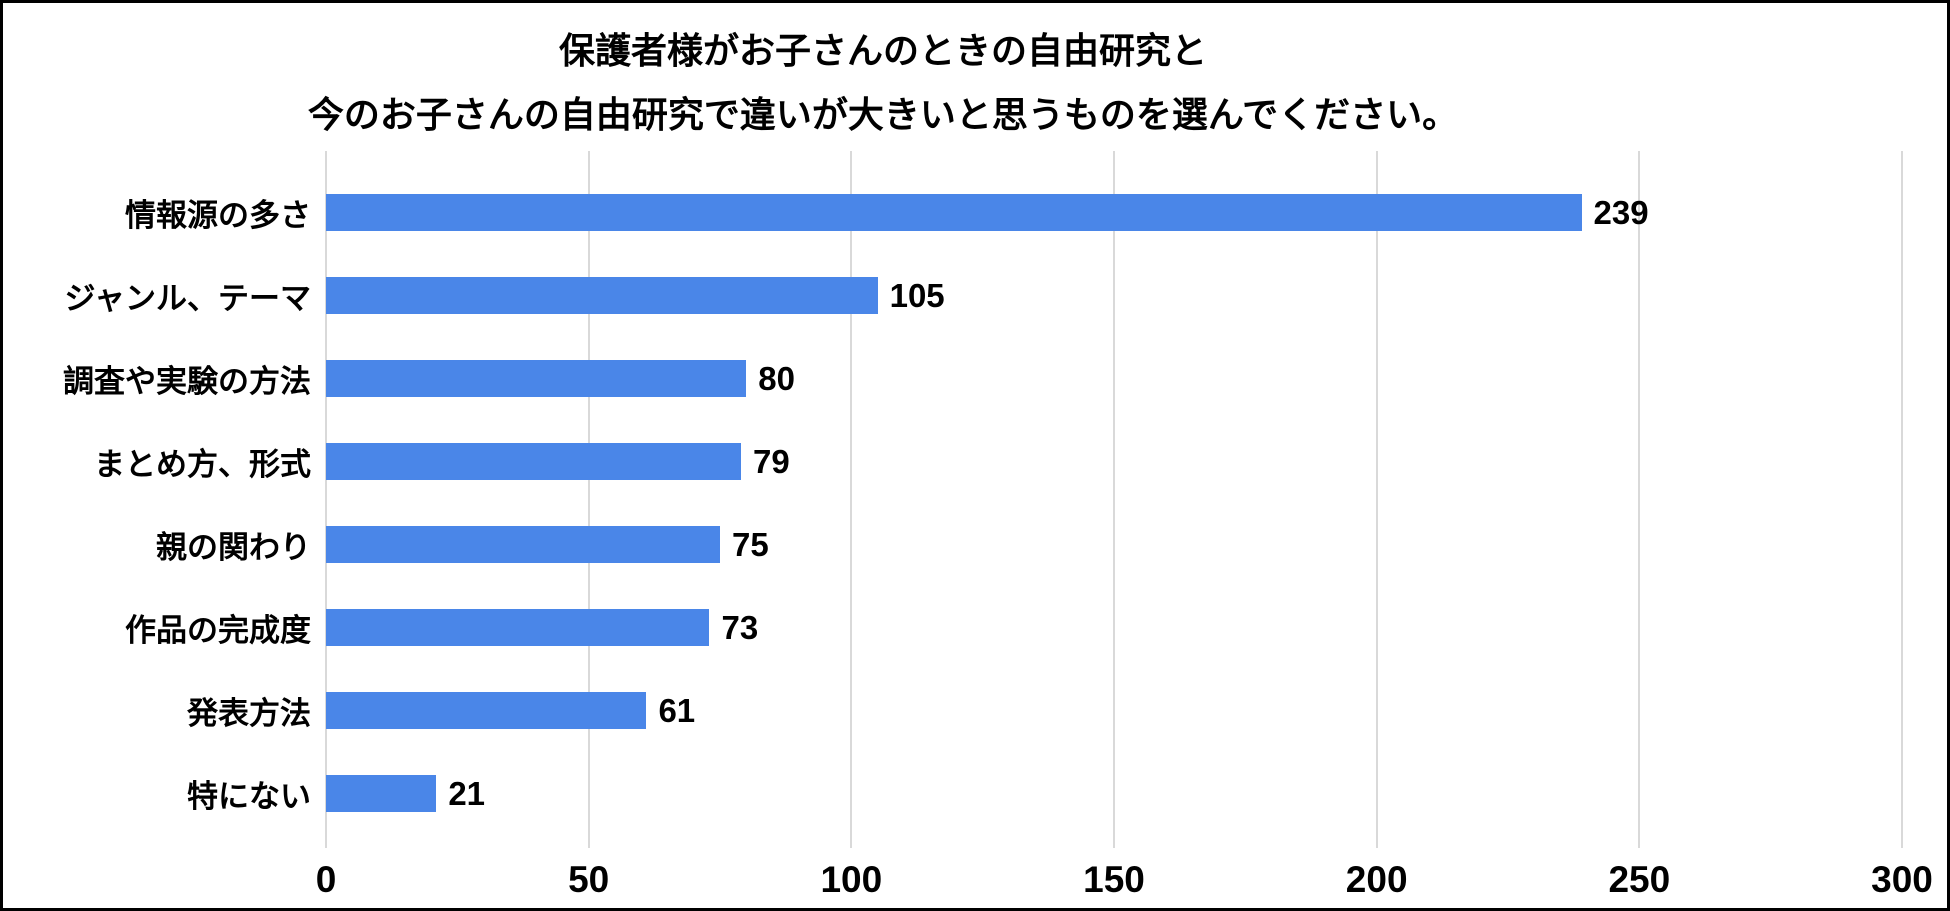  I want to click on bar-track: 75, so click(1114, 544).